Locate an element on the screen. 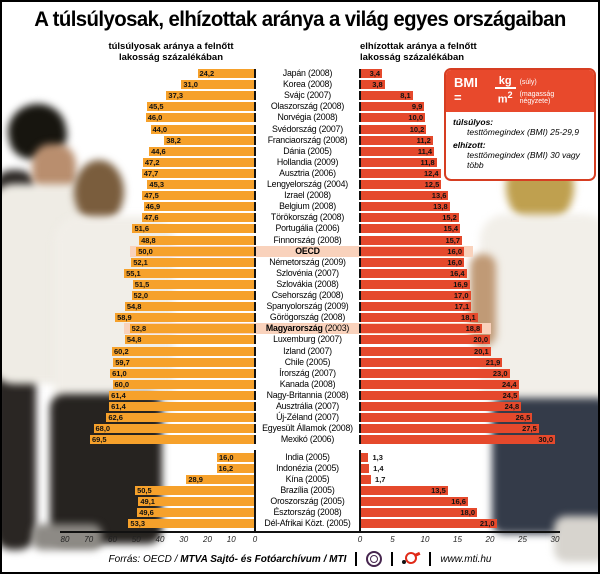 This screenshot has height=574, width=600. left-axis-tick-label: 50 is located at coordinates (136, 539).